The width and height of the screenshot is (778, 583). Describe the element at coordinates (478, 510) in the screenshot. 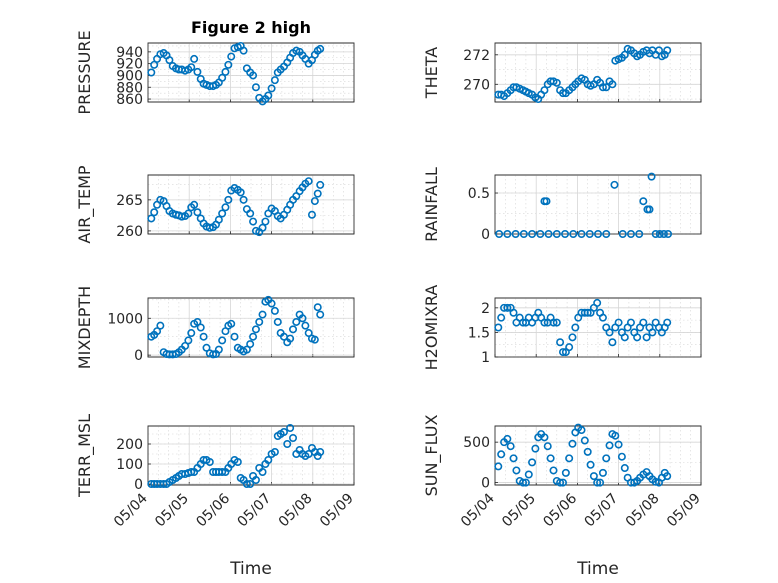

I see `x-tick-label: 05/04` at that location.